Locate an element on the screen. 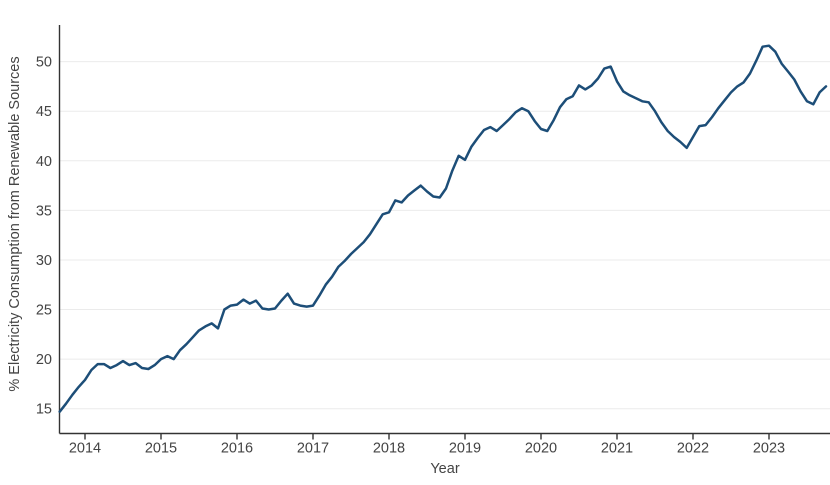  x-tick-label: 2021 is located at coordinates (617, 449).